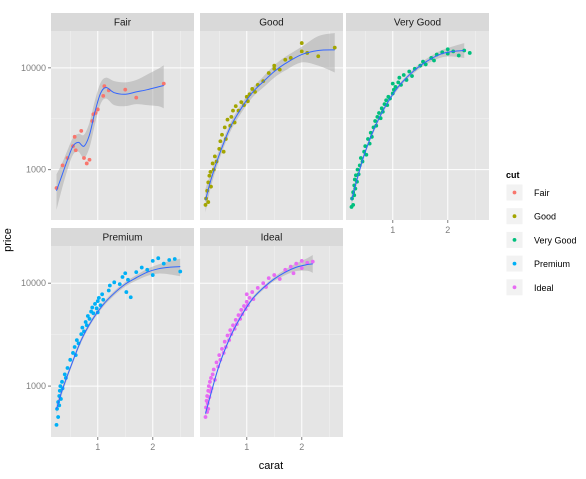  I want to click on y-axis-title: price, so click(8, 240).